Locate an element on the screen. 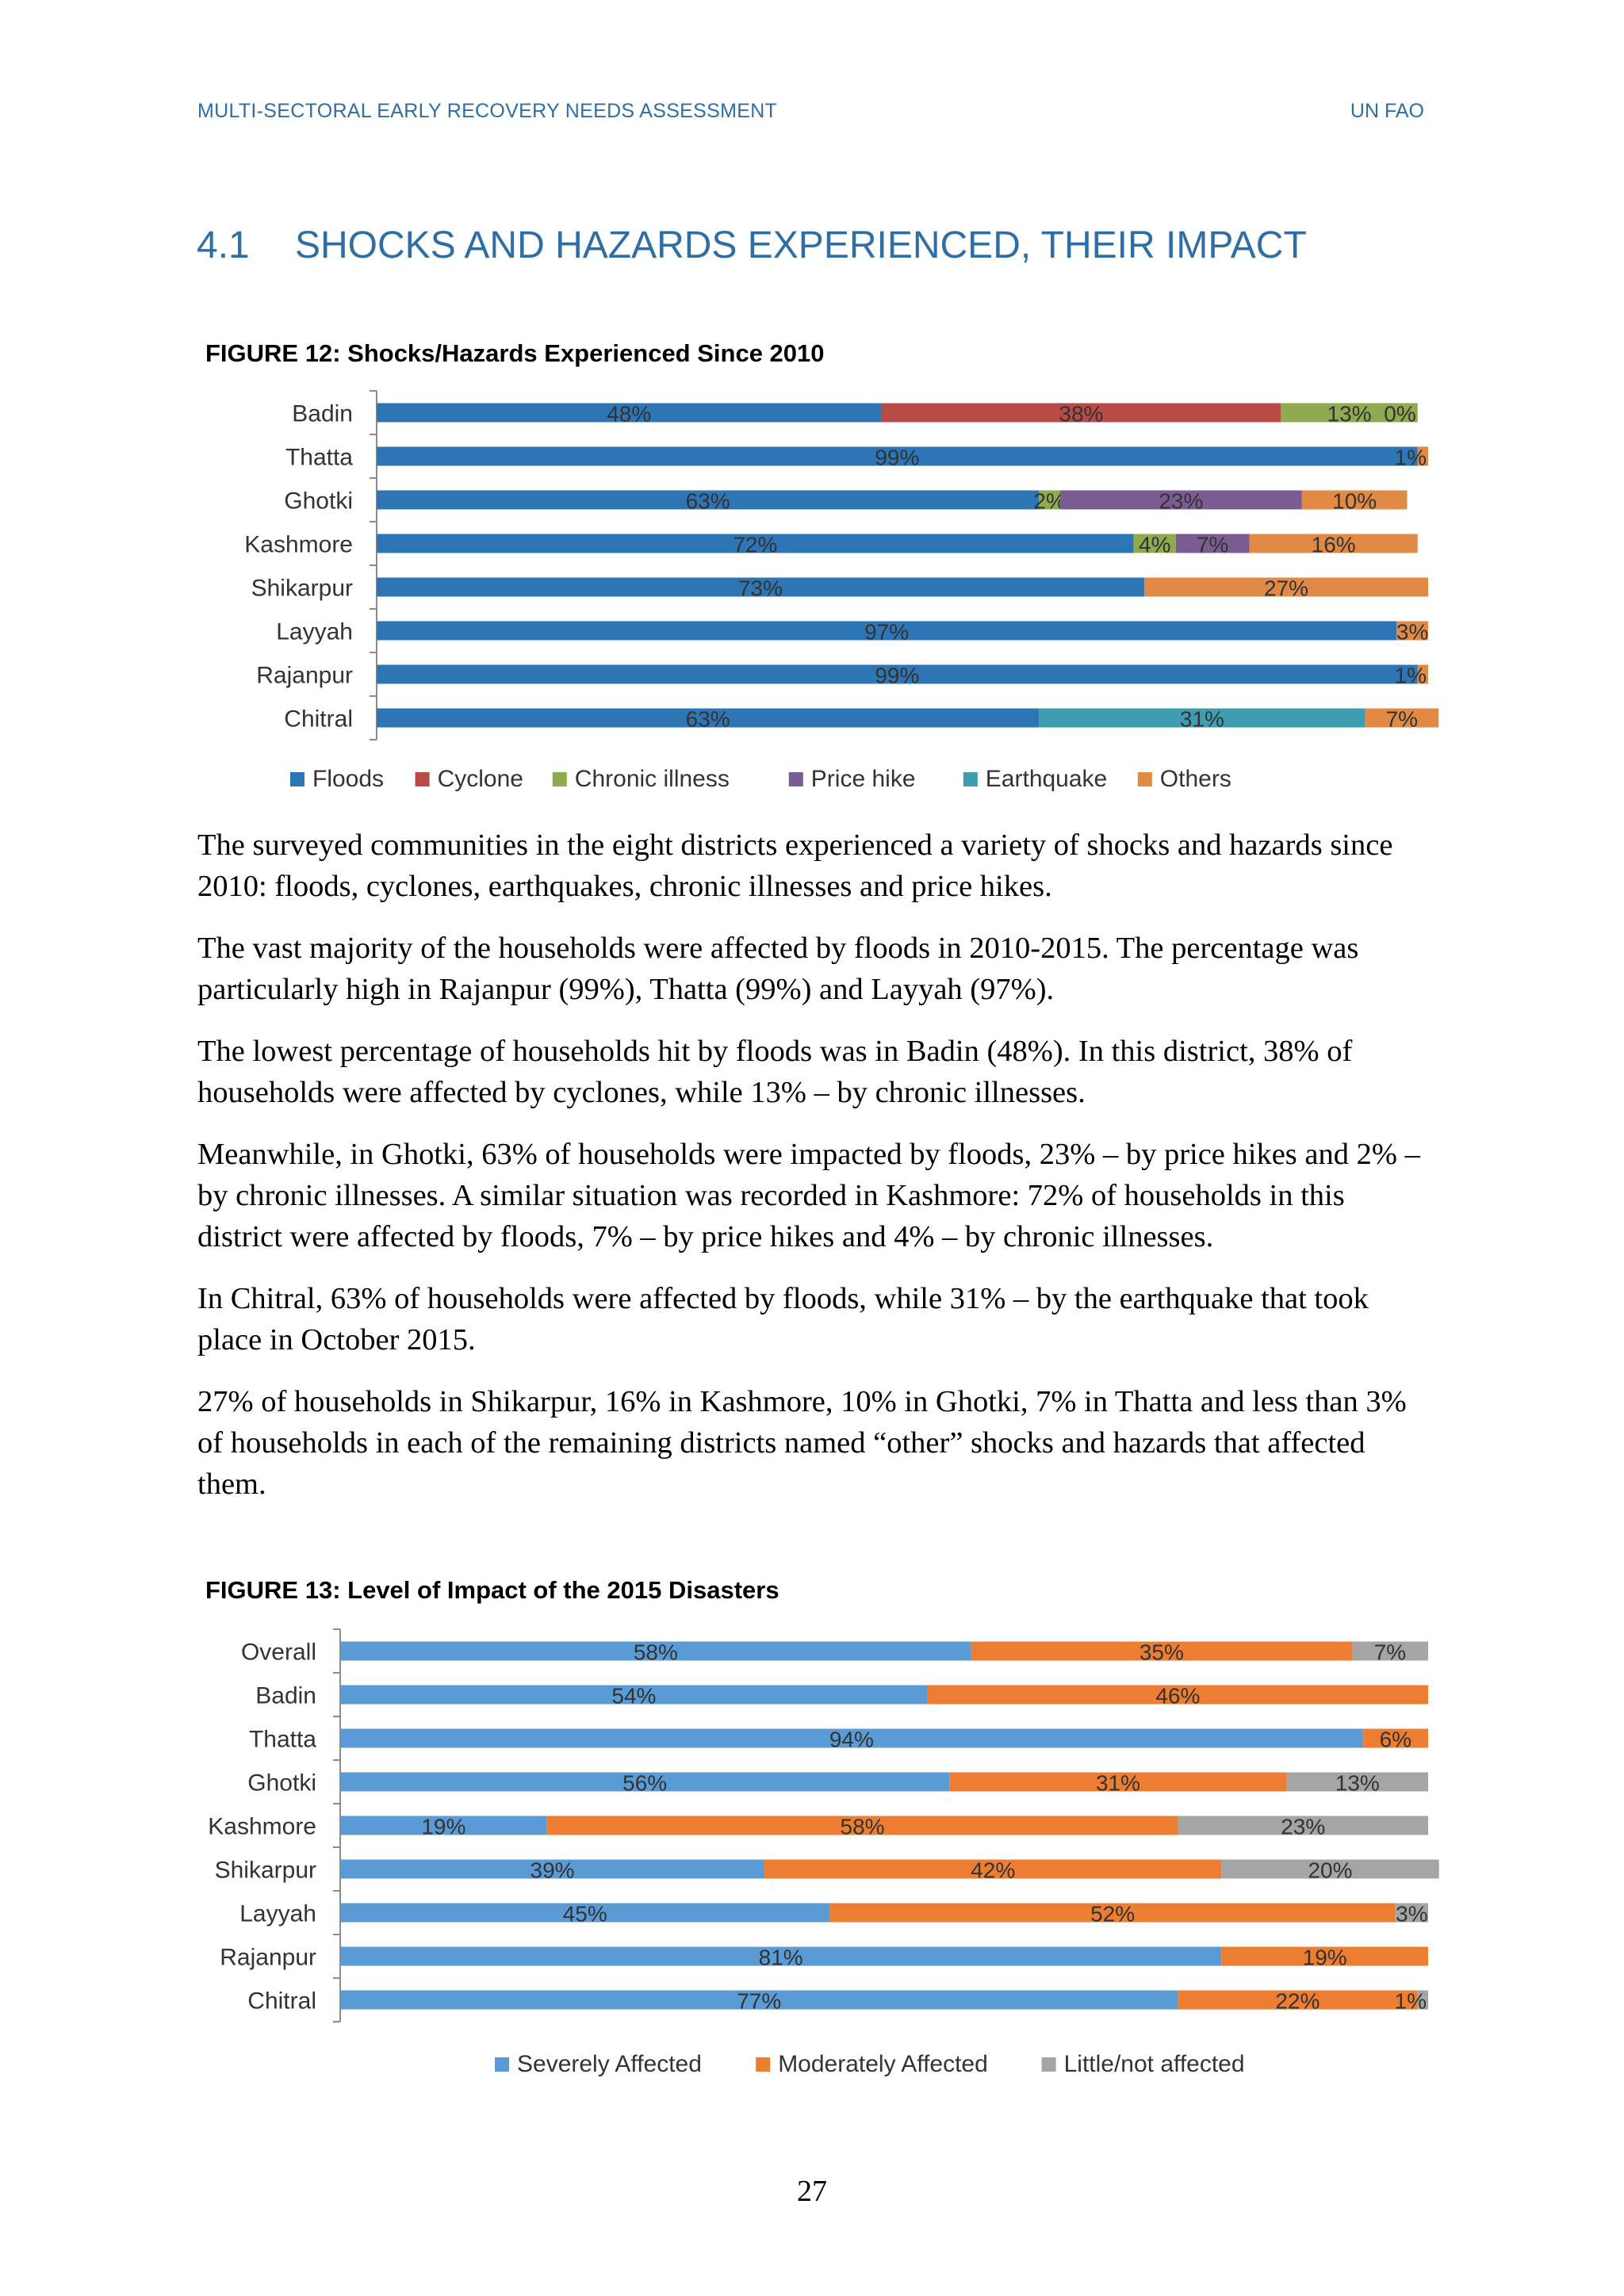  category-label-overall: Overall is located at coordinates (278, 1653).